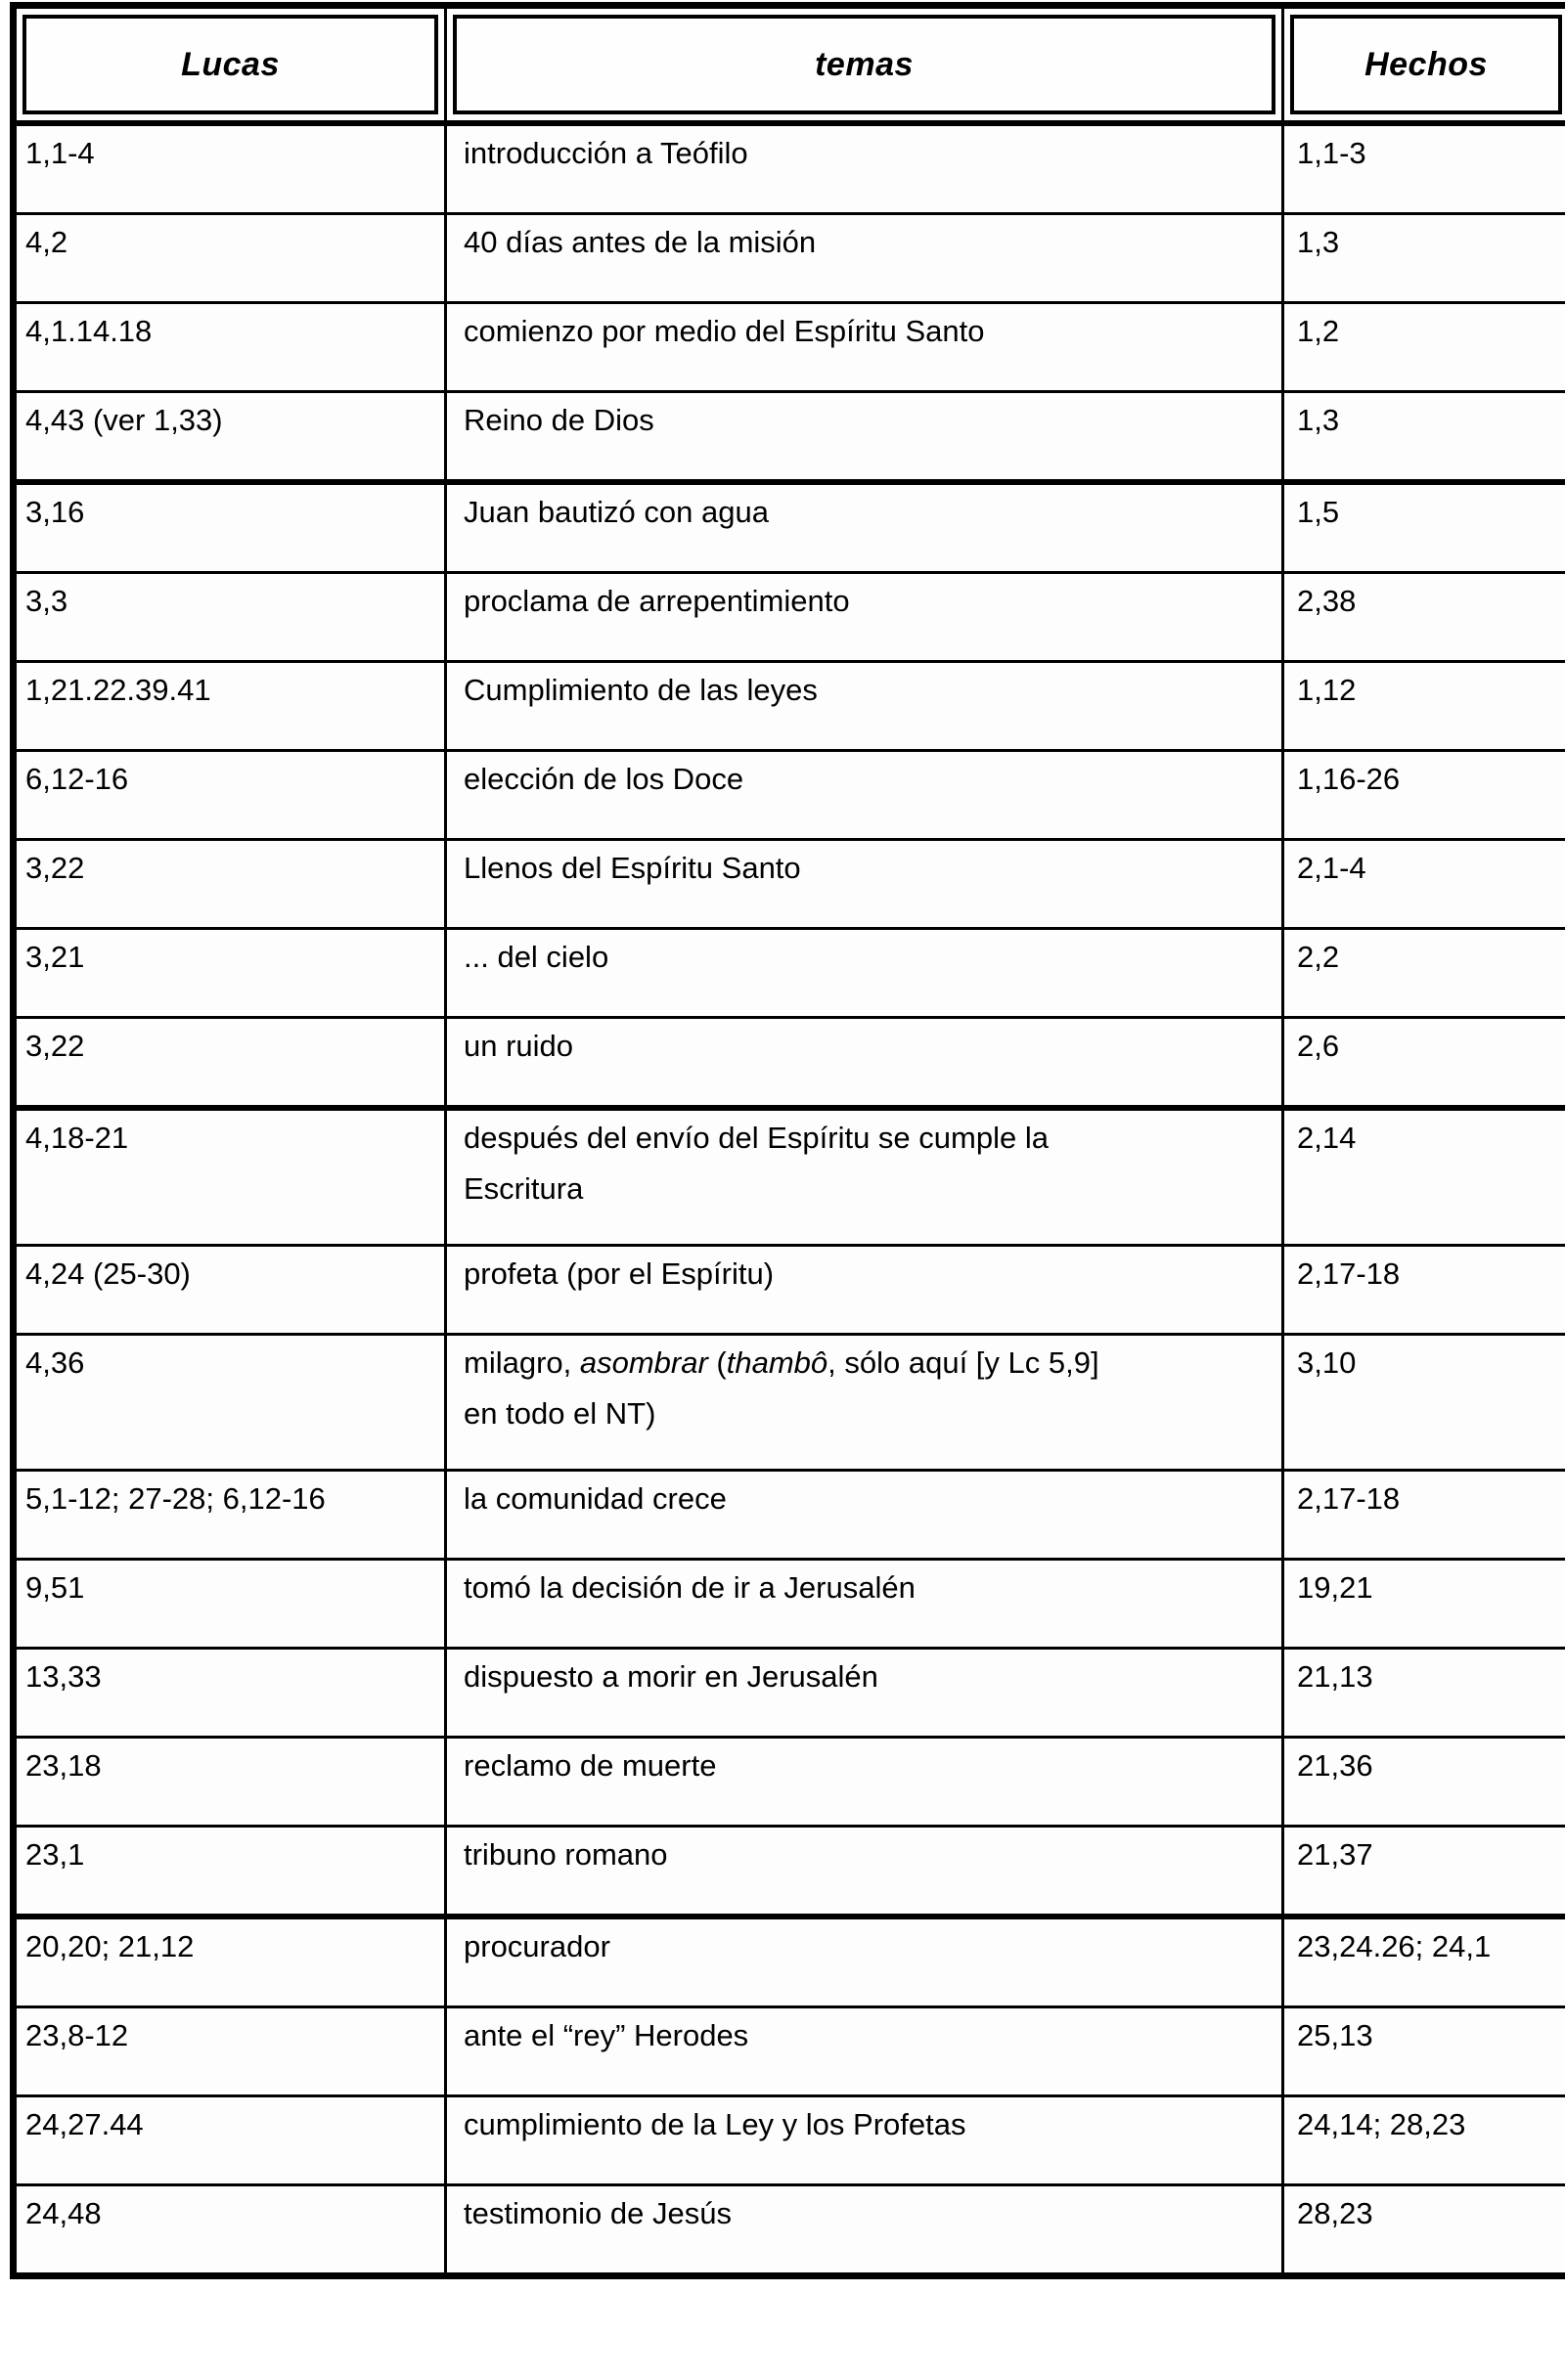 Image resolution: width=1565 pixels, height=2380 pixels. What do you see at coordinates (1381, 2124) in the screenshot?
I see `hechos-reference-cell: 24,14; 28,23` at bounding box center [1381, 2124].